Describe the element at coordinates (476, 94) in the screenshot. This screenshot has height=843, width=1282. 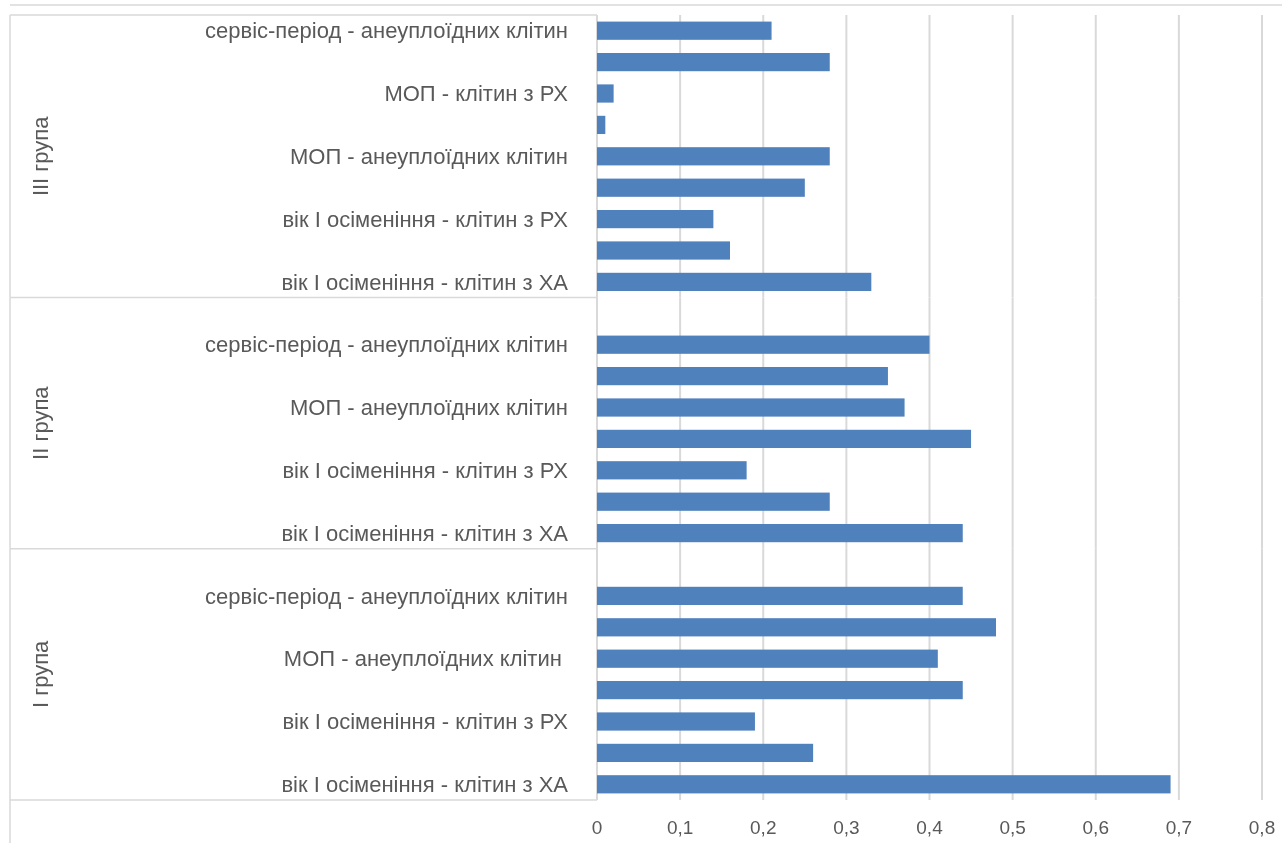
I see `y-tick-label: МОП - клітин з РХ` at that location.